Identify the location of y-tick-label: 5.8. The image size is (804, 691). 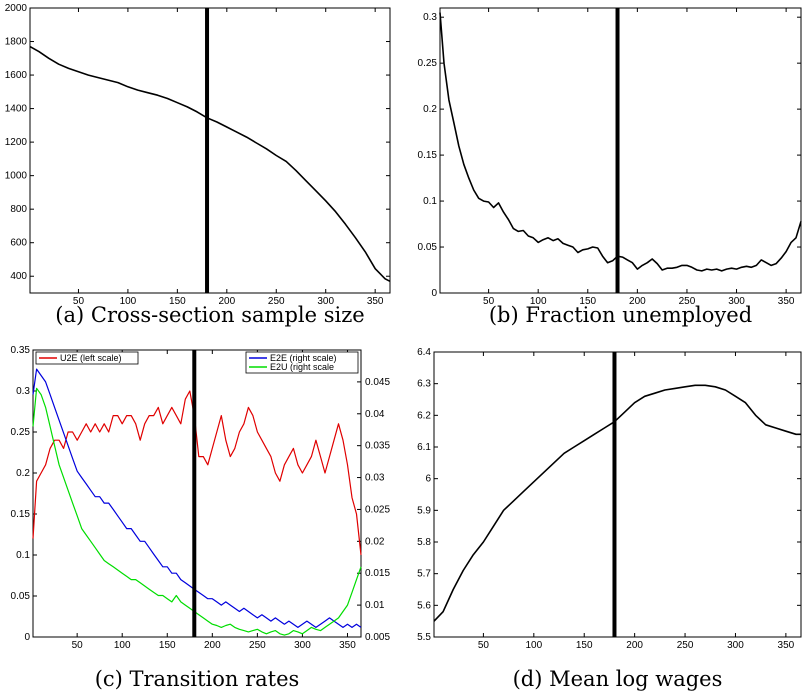
(424, 542).